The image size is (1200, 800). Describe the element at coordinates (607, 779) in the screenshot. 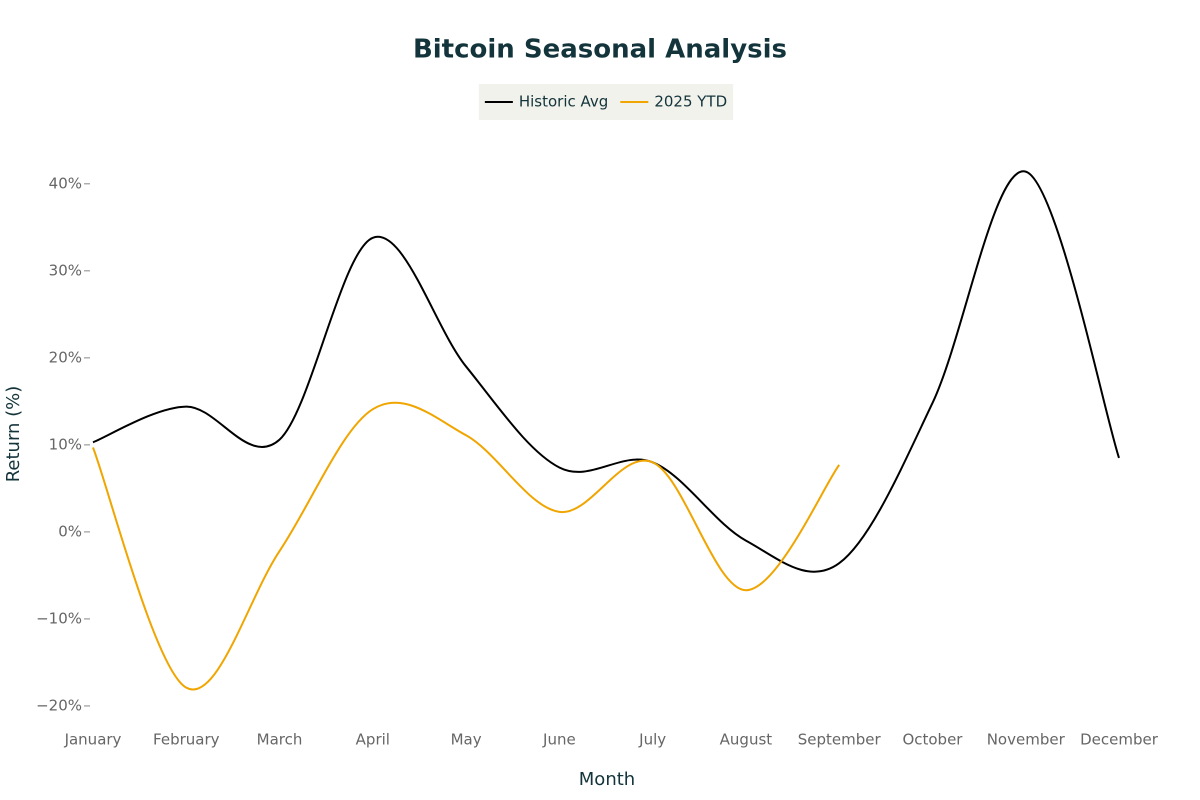

I see `x-axis-title: Month` at that location.